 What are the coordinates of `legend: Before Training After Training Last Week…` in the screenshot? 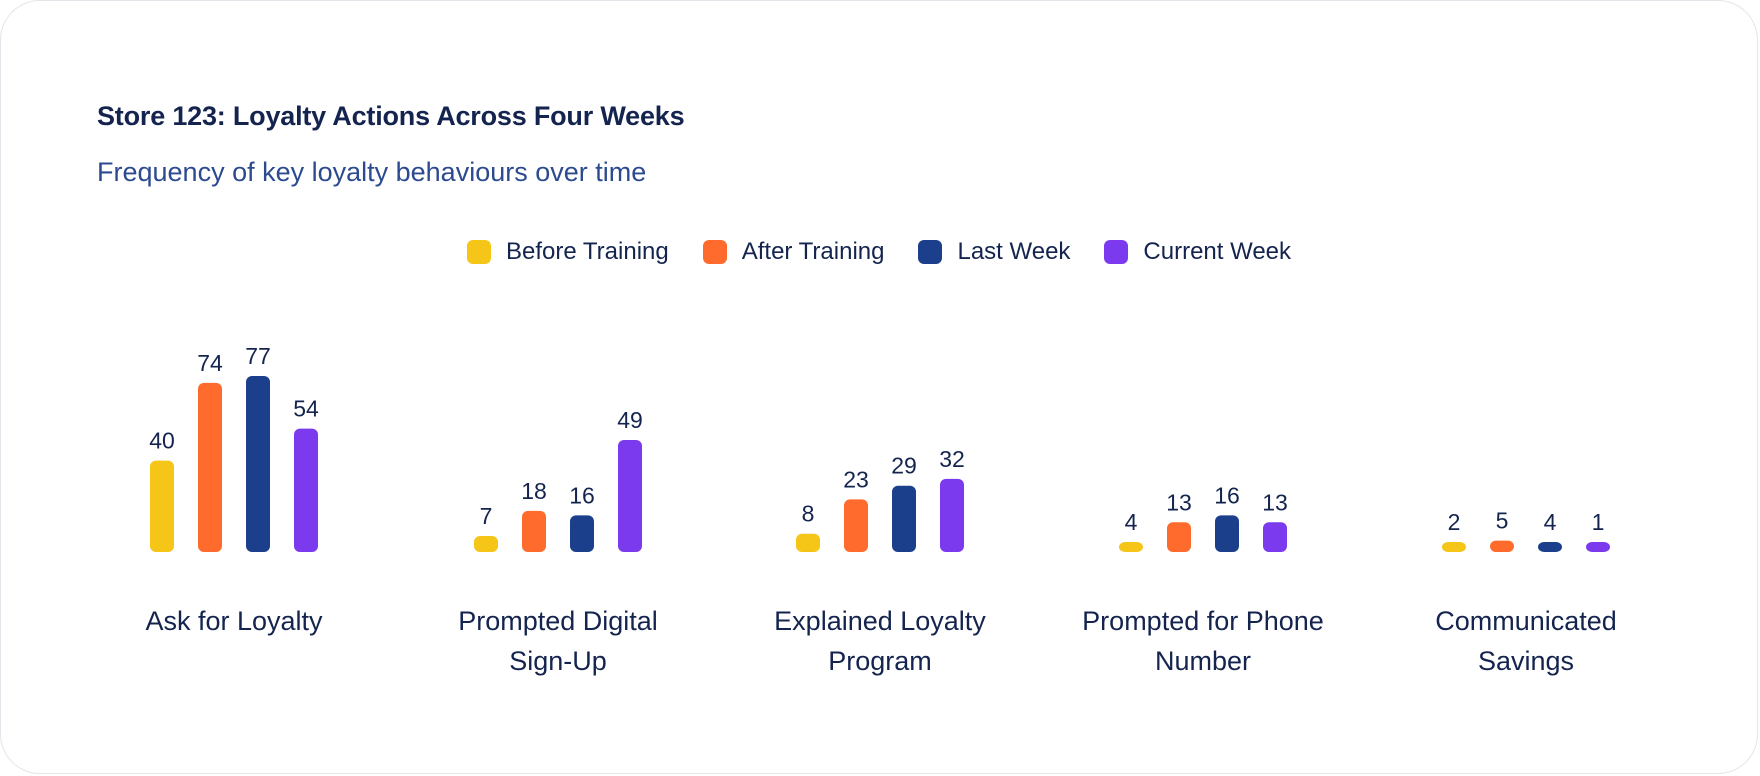 It's located at (879, 252).